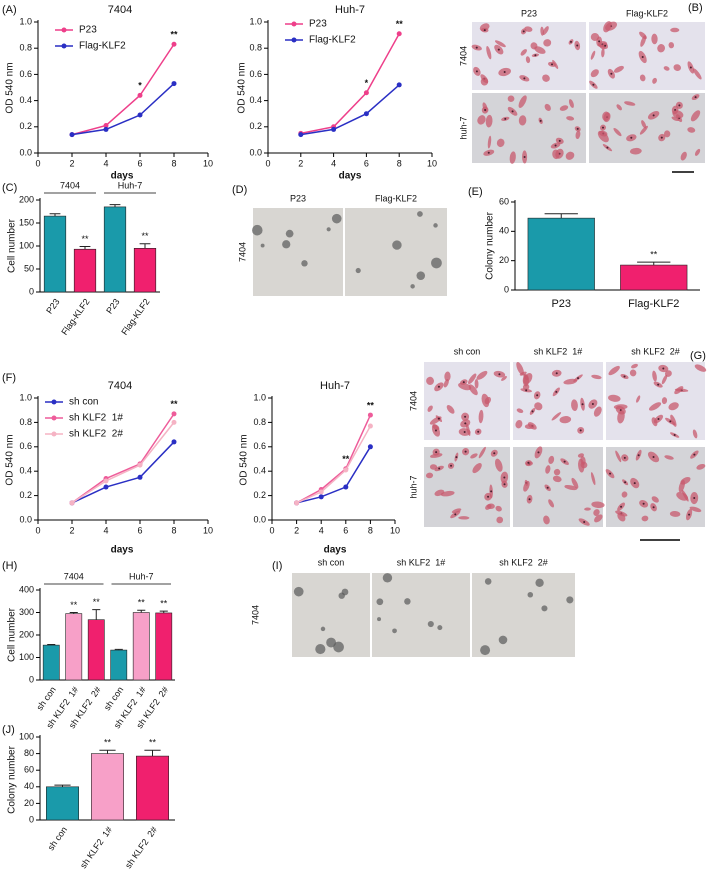 This screenshot has height=880, width=709. Describe the element at coordinates (242, 252) in the screenshot. I see `row-label: 7404` at that location.